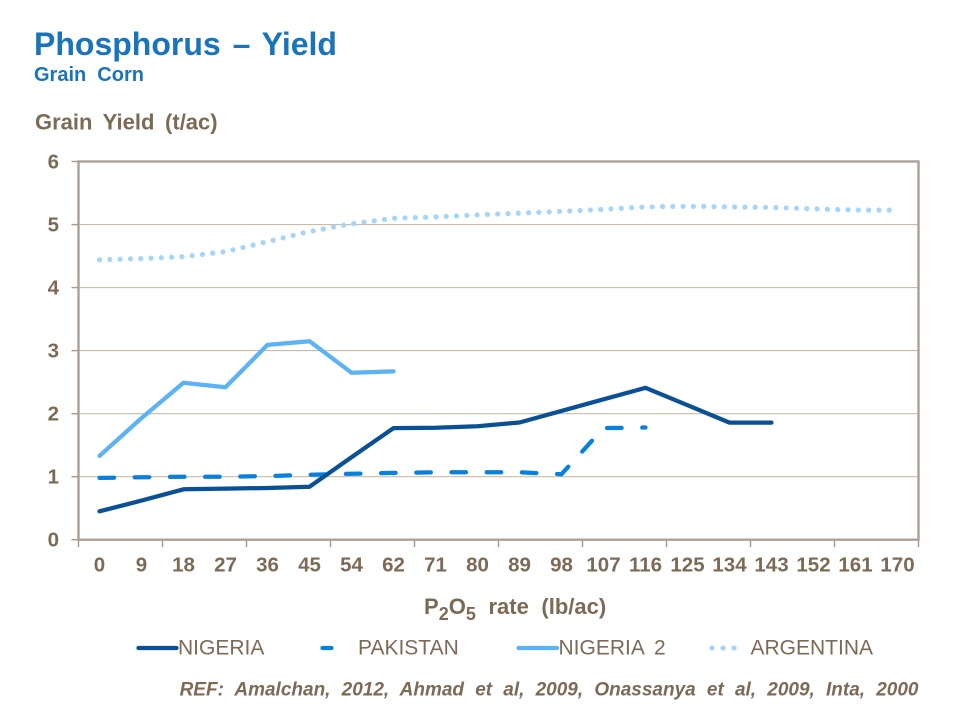 The image size is (960, 720). What do you see at coordinates (53, 162) in the screenshot?
I see `svg-text: 6` at bounding box center [53, 162].